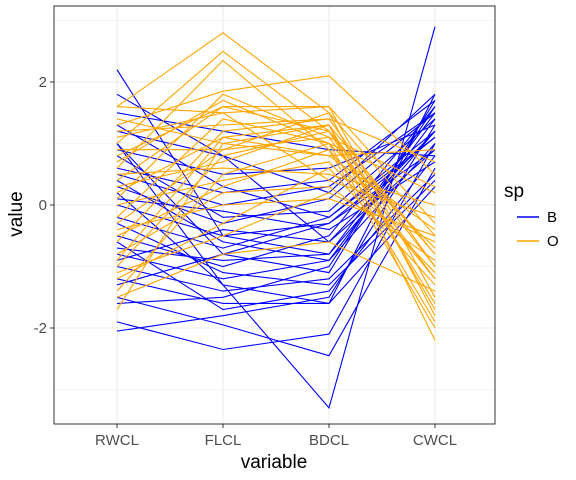 The width and height of the screenshot is (576, 480). I want to click on x-axis-ticks: RWCL FLCL BDCL CWCL, so click(276, 436).